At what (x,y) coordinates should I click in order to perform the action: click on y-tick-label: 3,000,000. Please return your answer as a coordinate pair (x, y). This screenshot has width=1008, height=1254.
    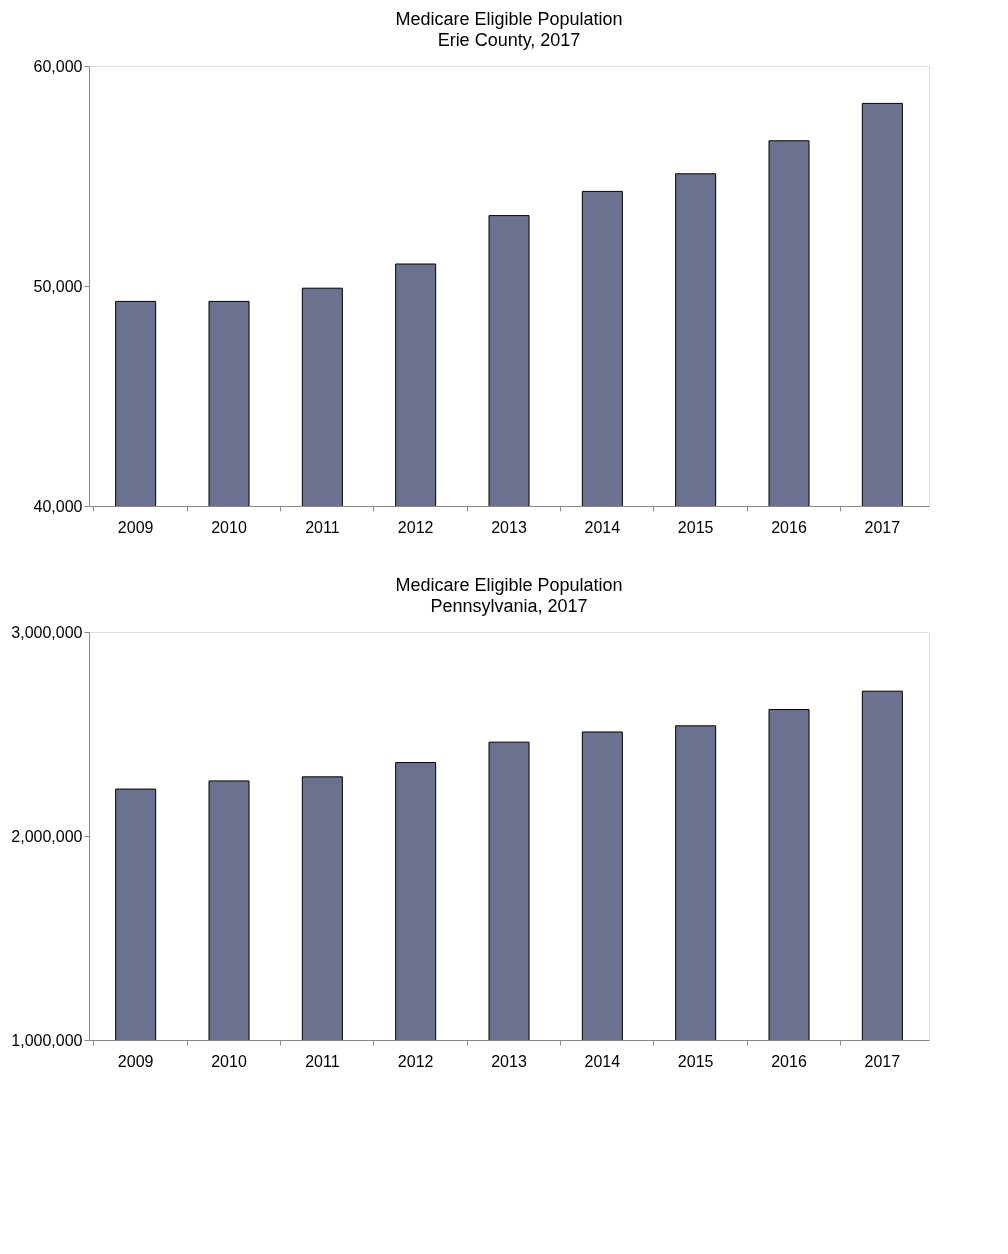
    Looking at the image, I should click on (47, 632).